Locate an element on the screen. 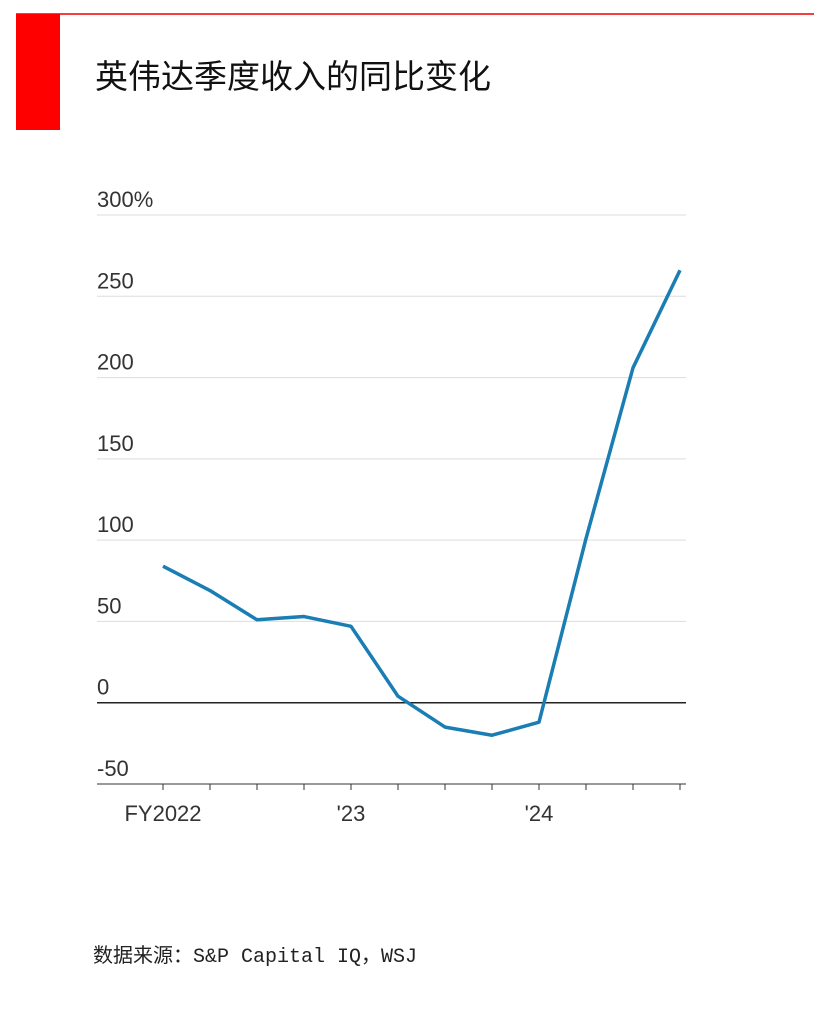 The width and height of the screenshot is (814, 1024). y-tick-label: 0 is located at coordinates (103, 687).